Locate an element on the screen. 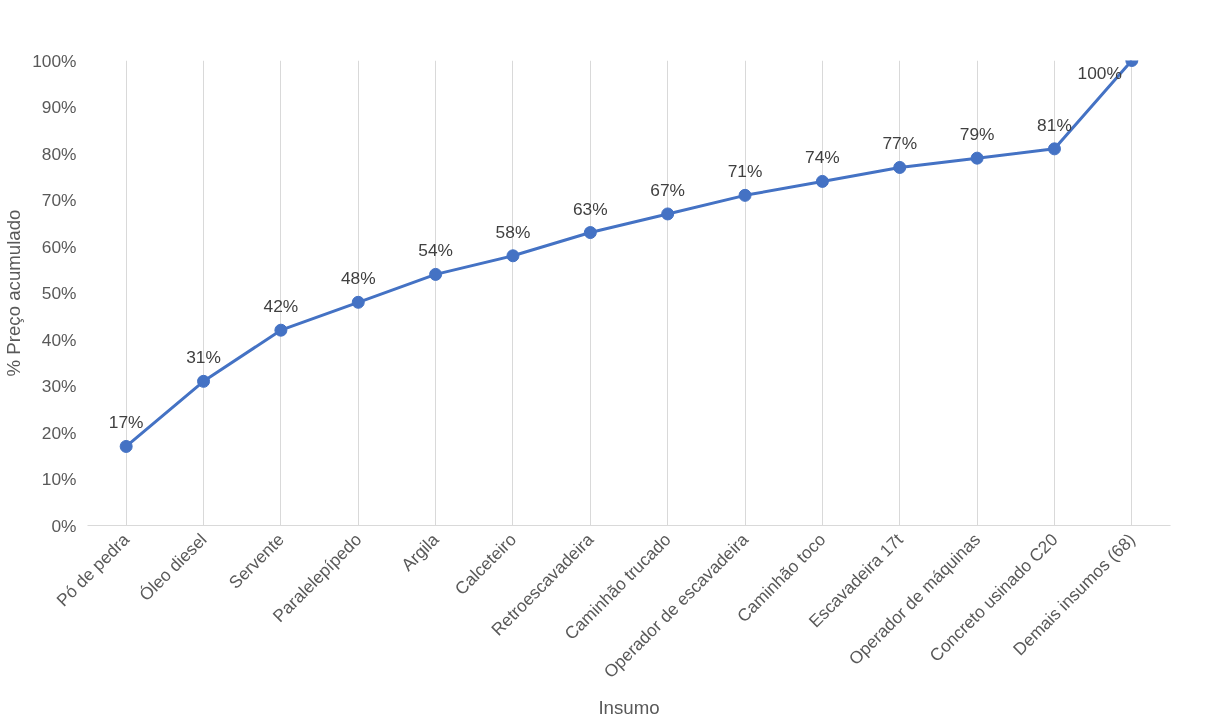 This screenshot has height=728, width=1207. data-label: 42% is located at coordinates (281, 306).